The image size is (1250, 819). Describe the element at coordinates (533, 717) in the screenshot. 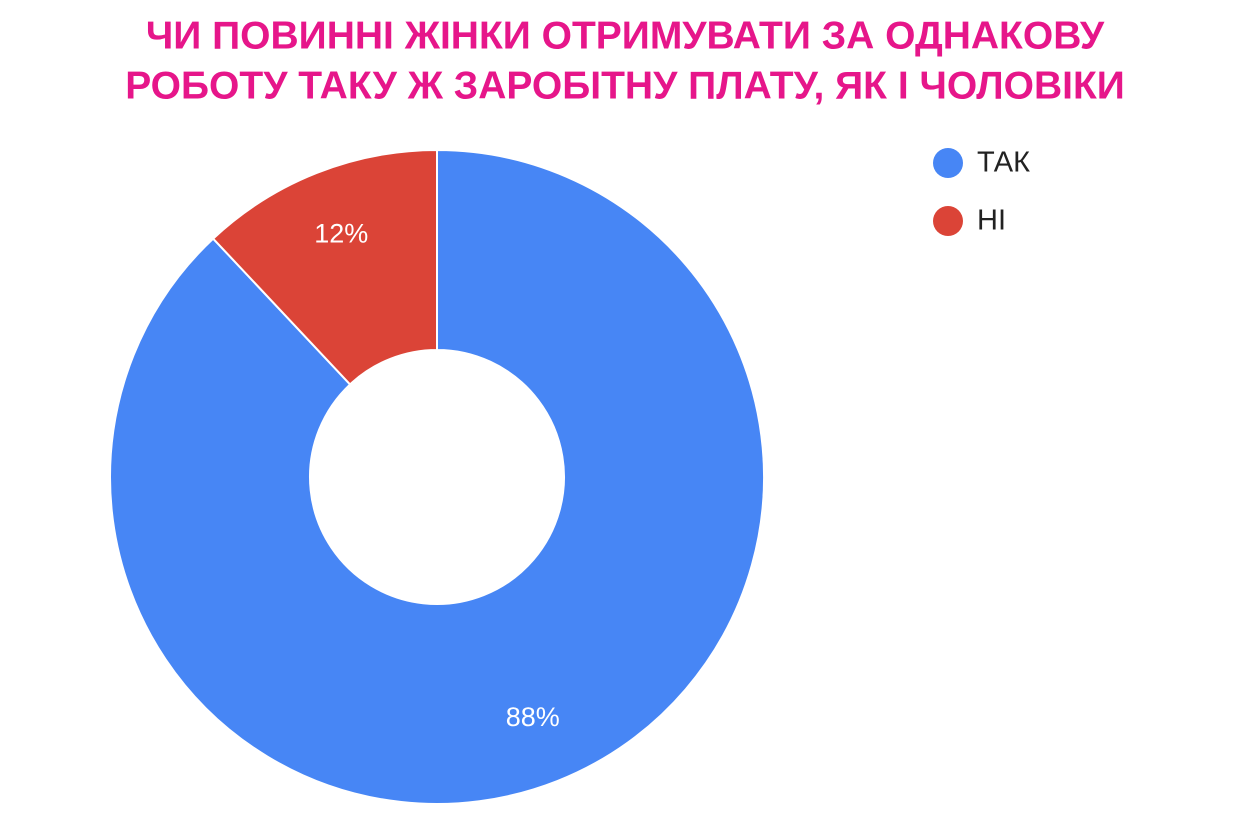

I see `value-label: 88%` at that location.